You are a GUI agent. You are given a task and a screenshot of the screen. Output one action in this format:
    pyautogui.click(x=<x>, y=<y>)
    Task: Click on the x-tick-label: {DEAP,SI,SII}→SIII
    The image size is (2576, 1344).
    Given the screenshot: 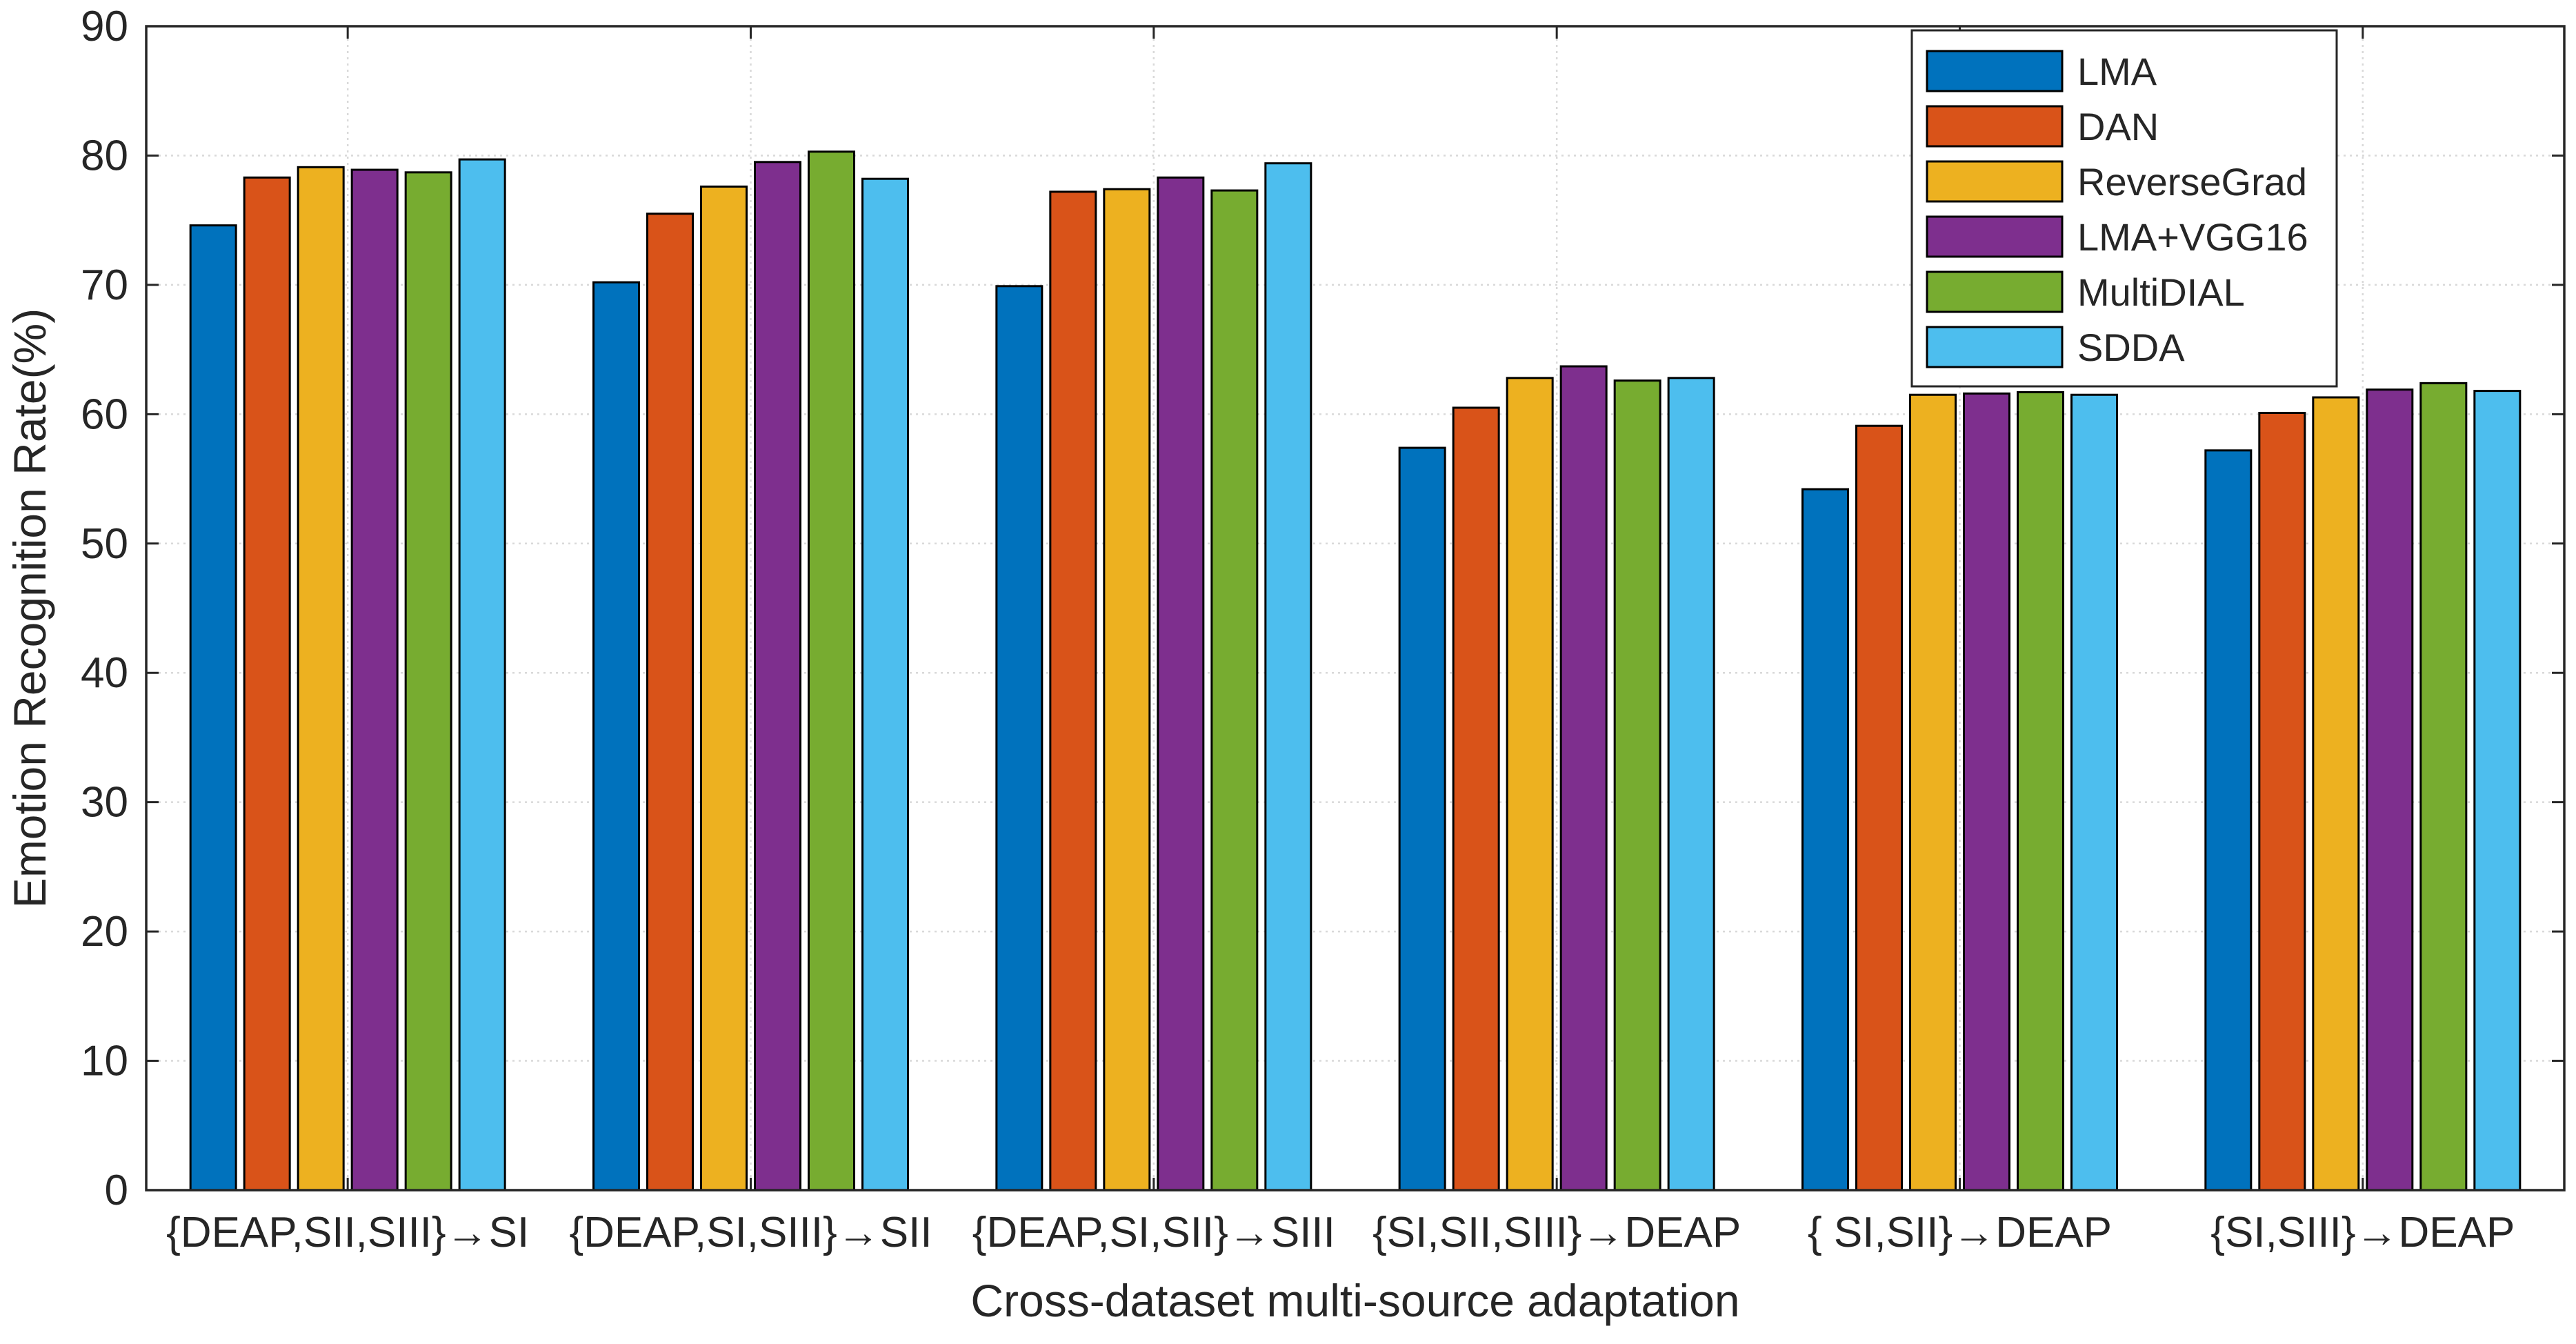 What is the action you would take?
    pyautogui.click(x=1153, y=1232)
    